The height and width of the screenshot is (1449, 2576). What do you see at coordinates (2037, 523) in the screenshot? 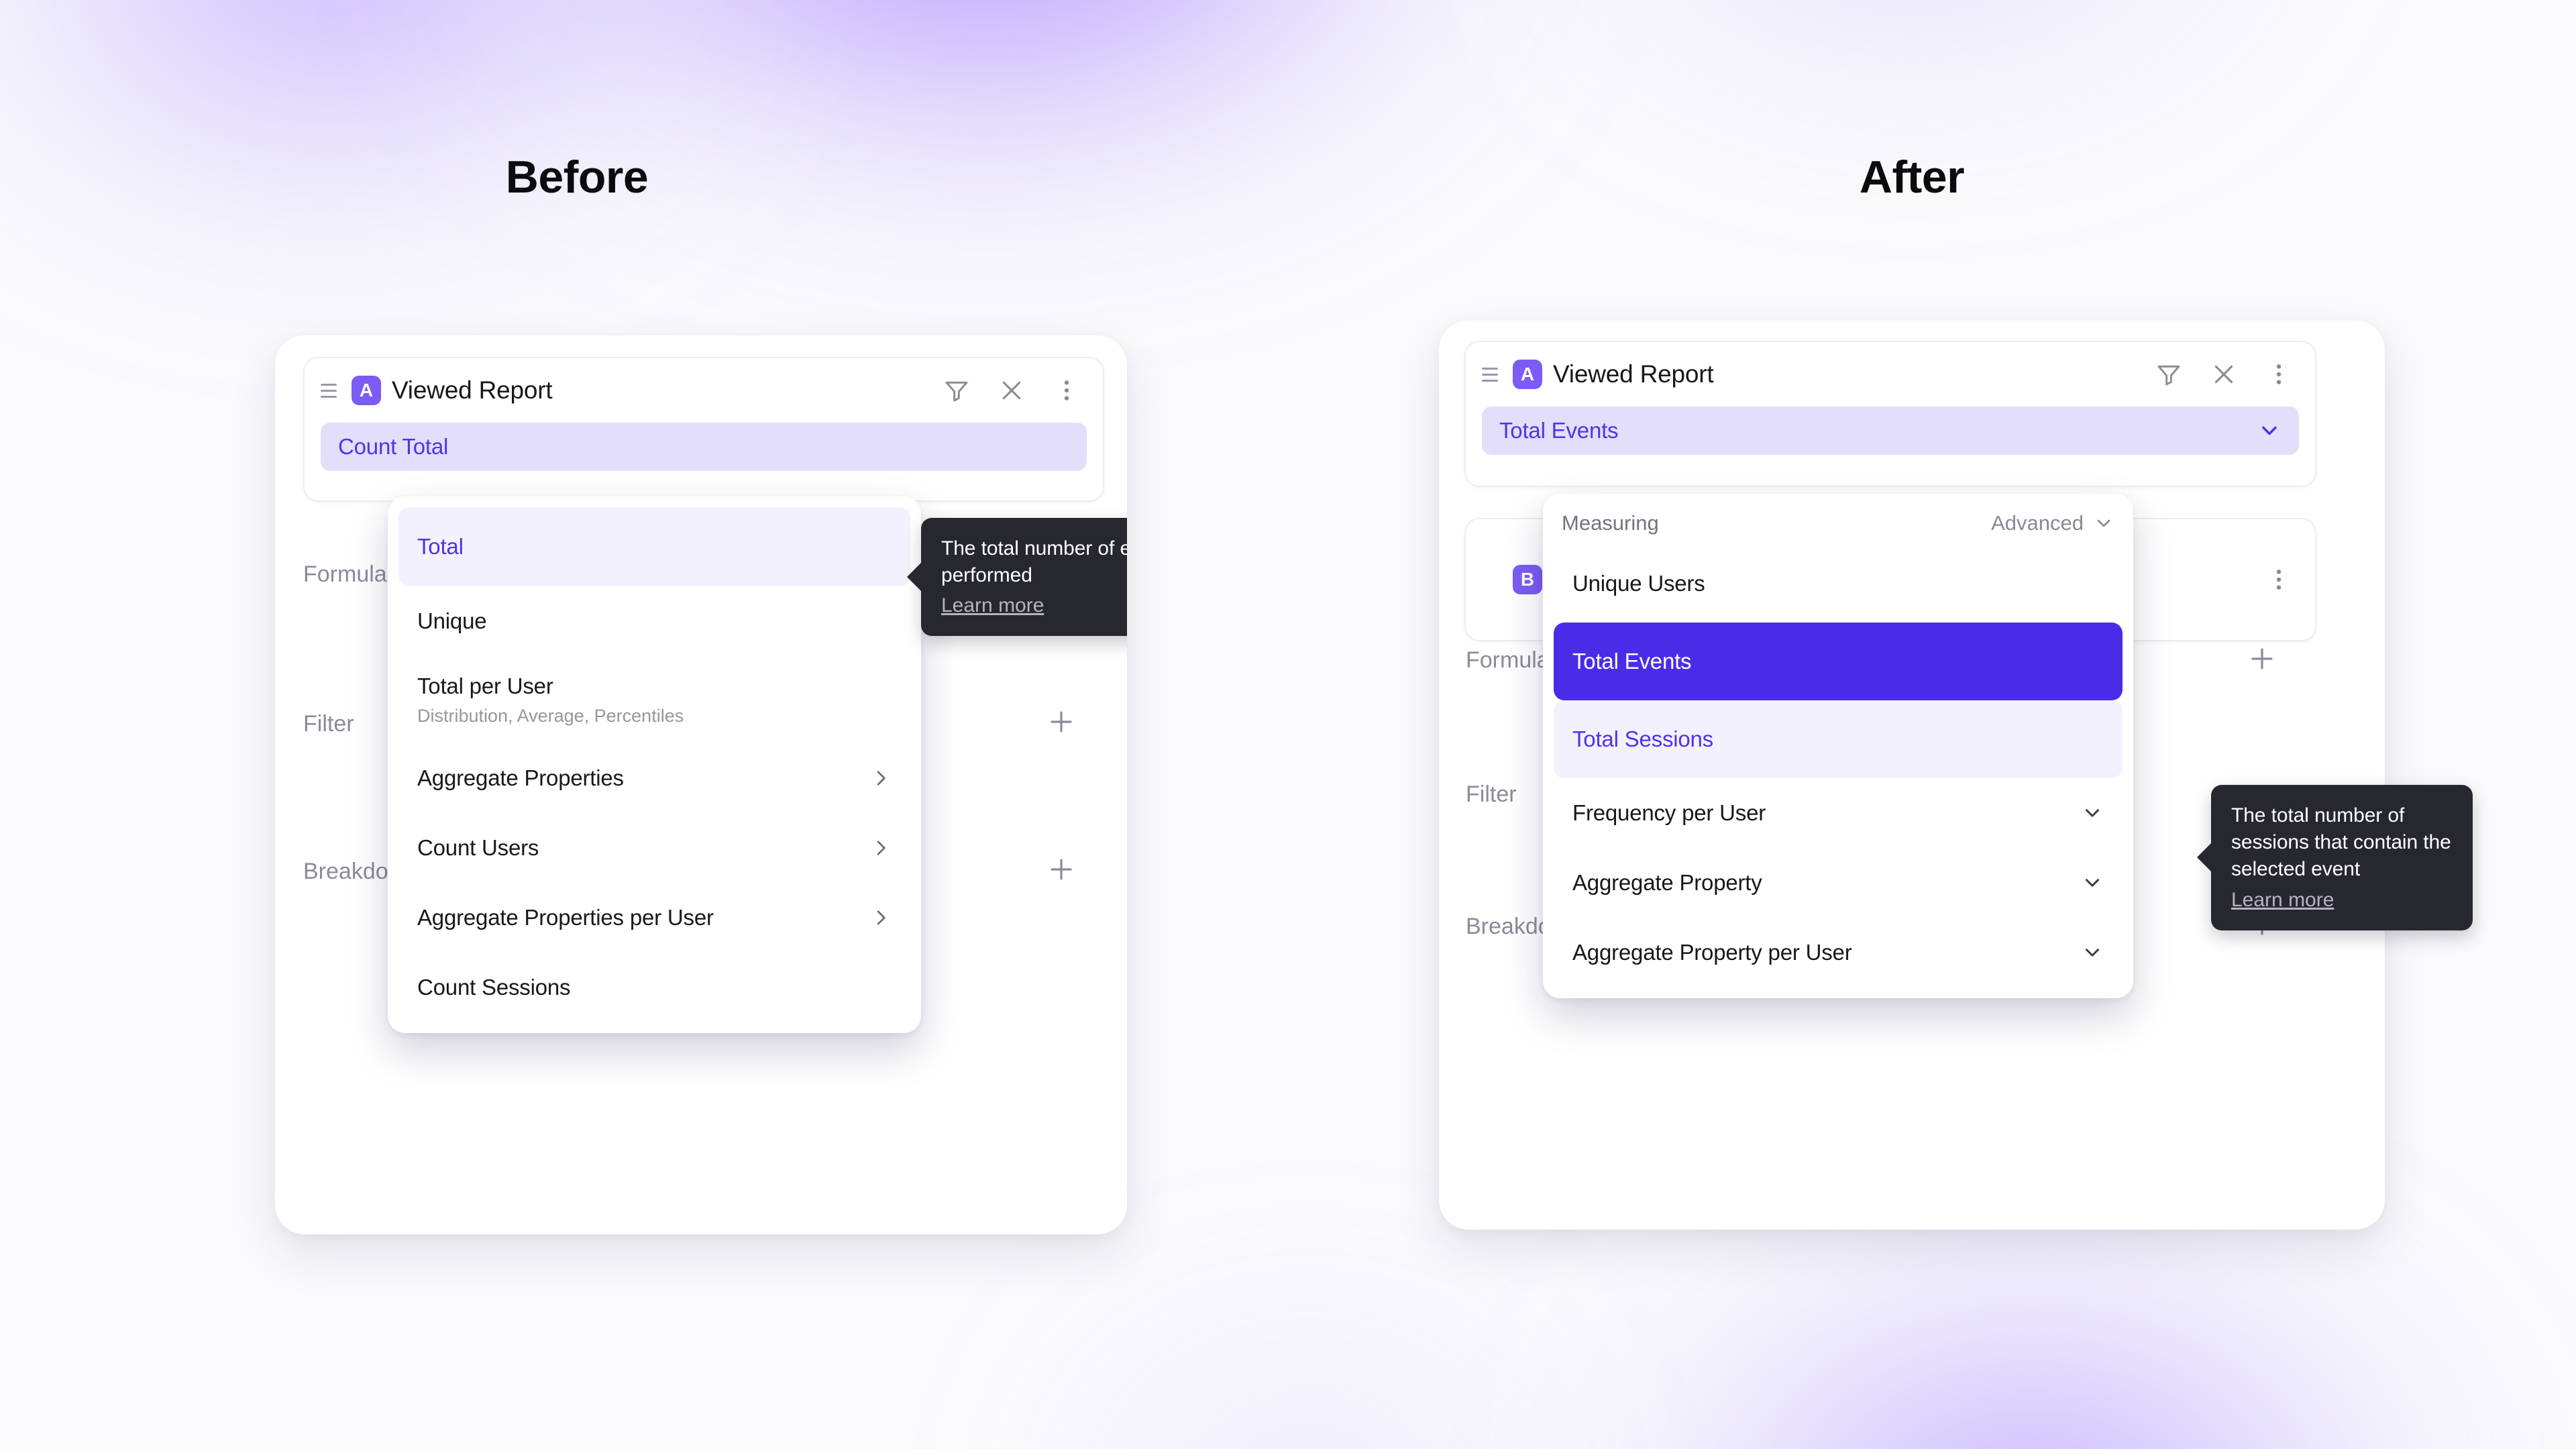
I see `after-menu-advanced-label: Advanced` at bounding box center [2037, 523].